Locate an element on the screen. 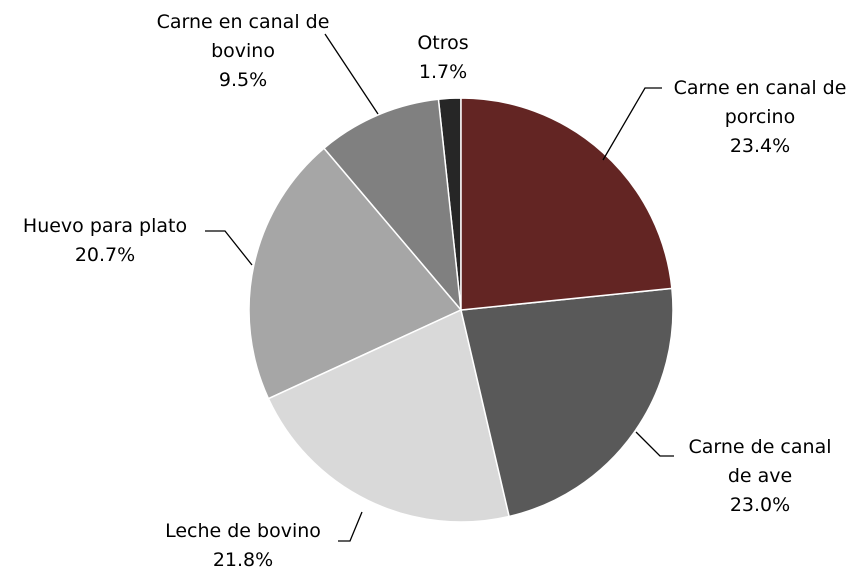 Image resolution: width=864 pixels, height=575 pixels. slice-label: Carne de canal de ave 23.0% is located at coordinates (760, 476).